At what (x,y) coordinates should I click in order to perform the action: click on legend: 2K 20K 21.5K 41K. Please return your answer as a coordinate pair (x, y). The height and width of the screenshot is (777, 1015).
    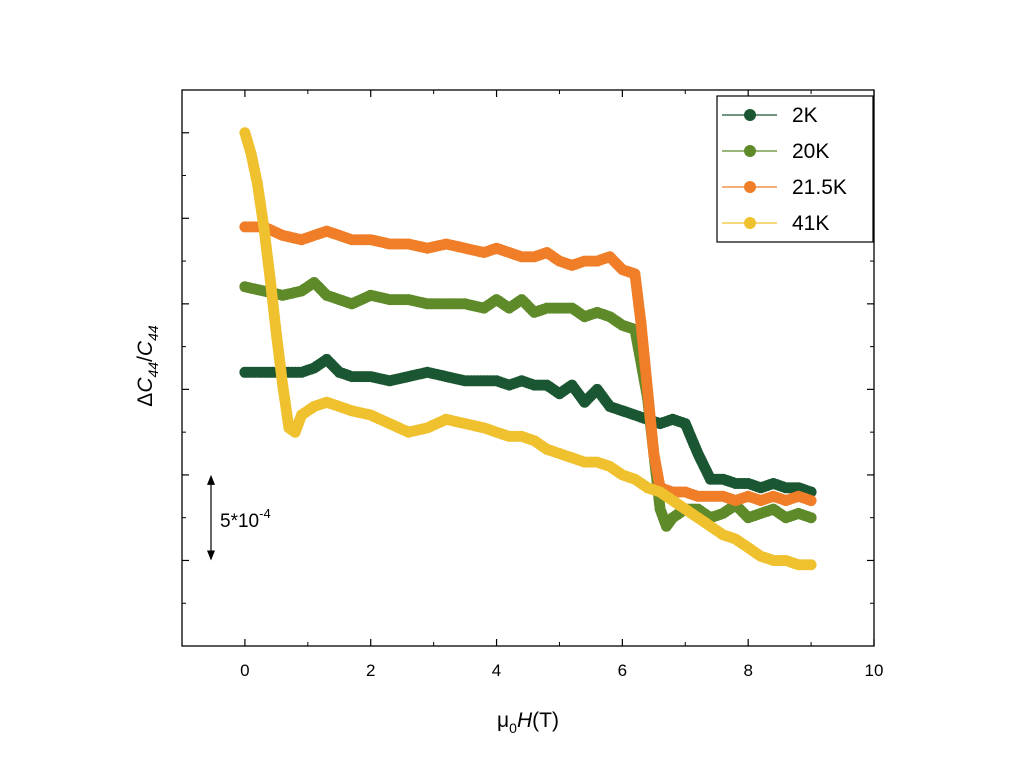
    Looking at the image, I should click on (795, 169).